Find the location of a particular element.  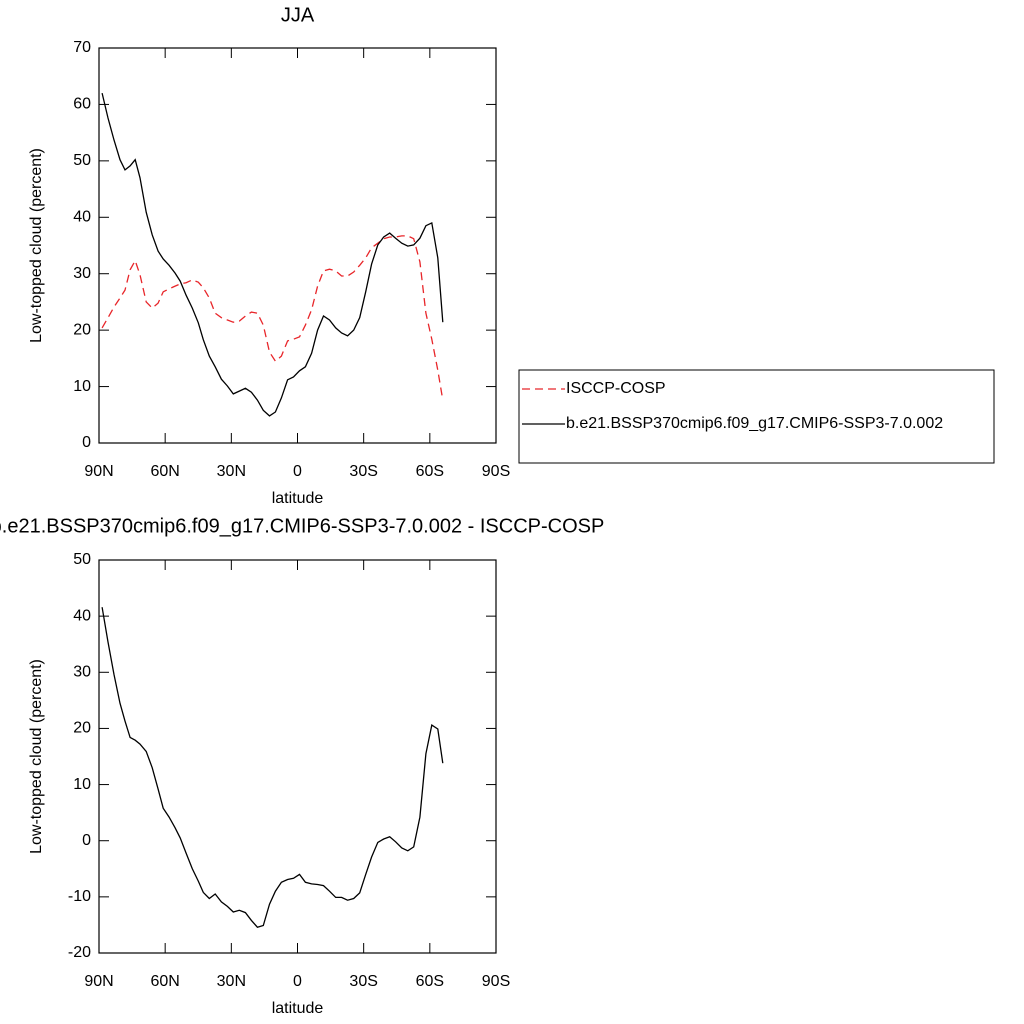

y-tick-label: -20 is located at coordinates (79, 952).